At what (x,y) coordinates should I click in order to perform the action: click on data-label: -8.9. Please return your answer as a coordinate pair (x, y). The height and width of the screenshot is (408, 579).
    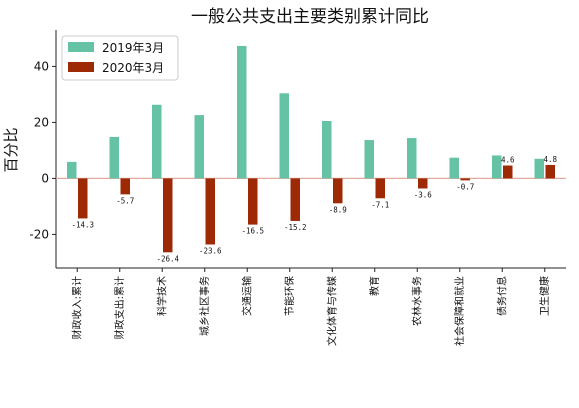
    Looking at the image, I should click on (338, 209).